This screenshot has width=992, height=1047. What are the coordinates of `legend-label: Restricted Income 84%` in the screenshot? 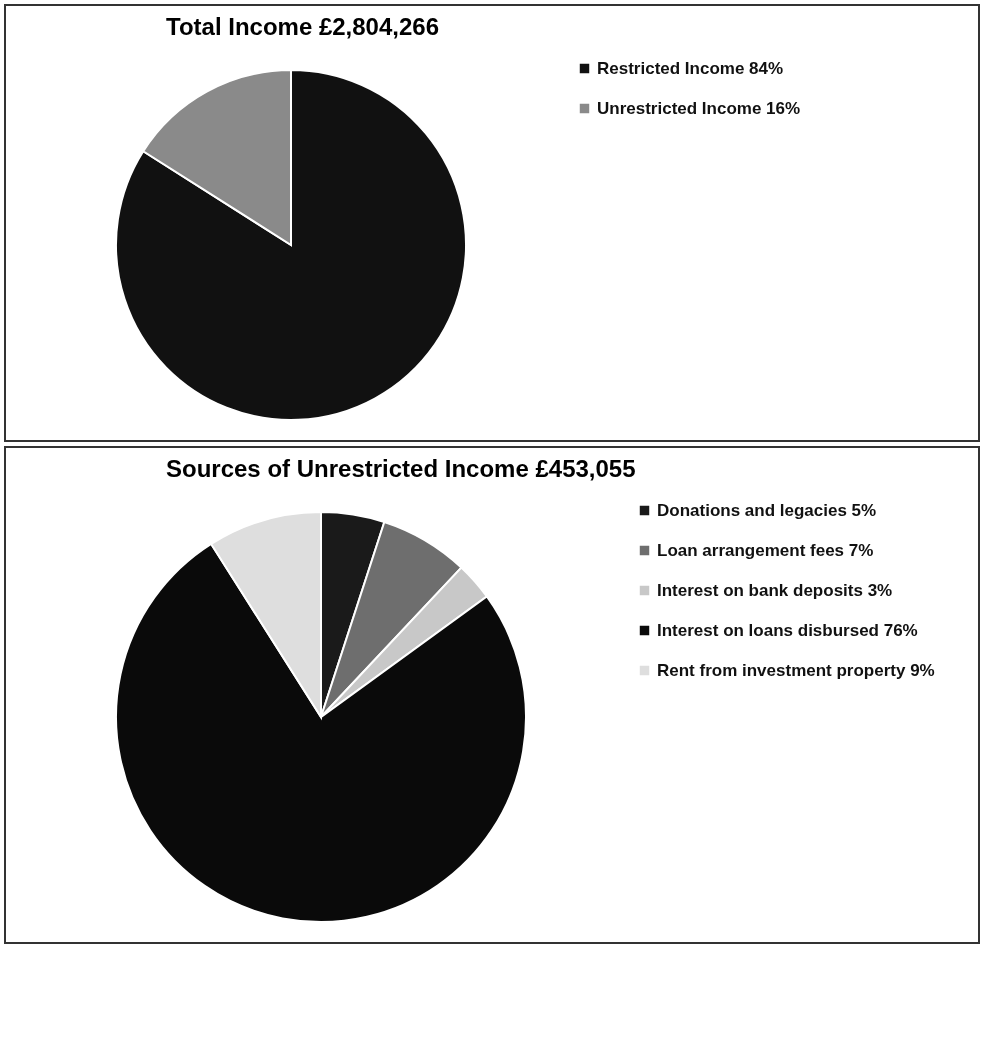 It's located at (690, 68).